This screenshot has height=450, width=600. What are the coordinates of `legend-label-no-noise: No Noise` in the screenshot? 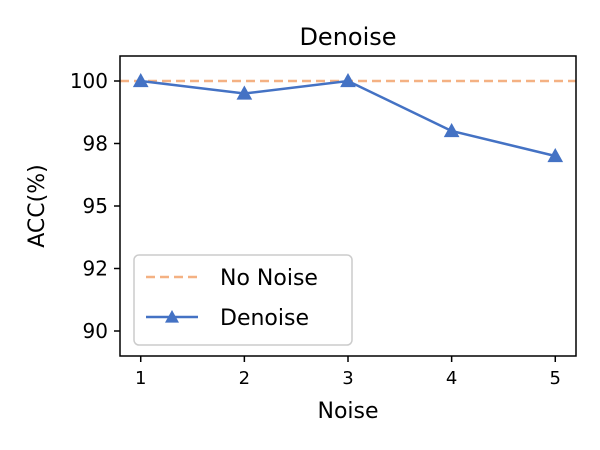 It's located at (269, 278).